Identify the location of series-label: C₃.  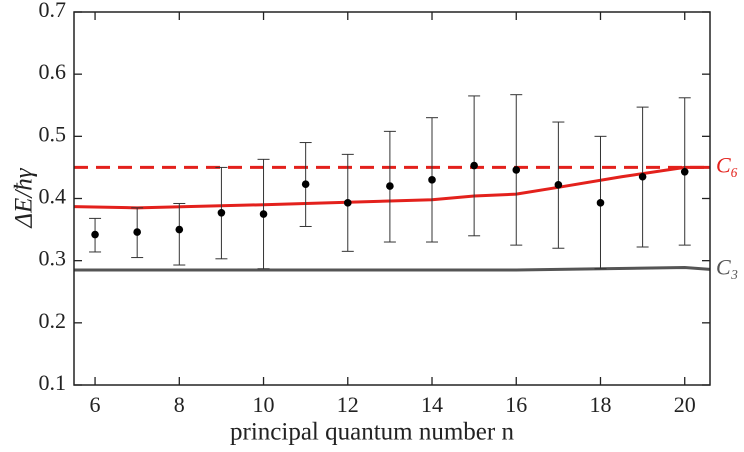
(727, 266).